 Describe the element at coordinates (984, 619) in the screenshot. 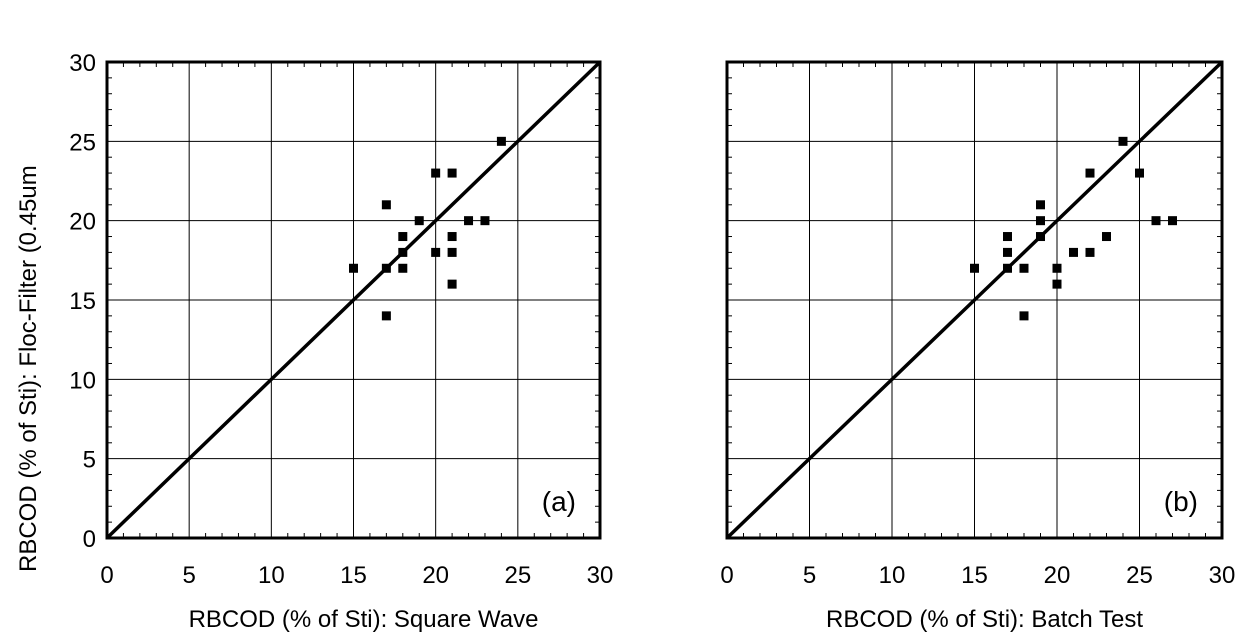

I see `x-axis-title: RBCOD (% of Sti): Batch Test` at that location.